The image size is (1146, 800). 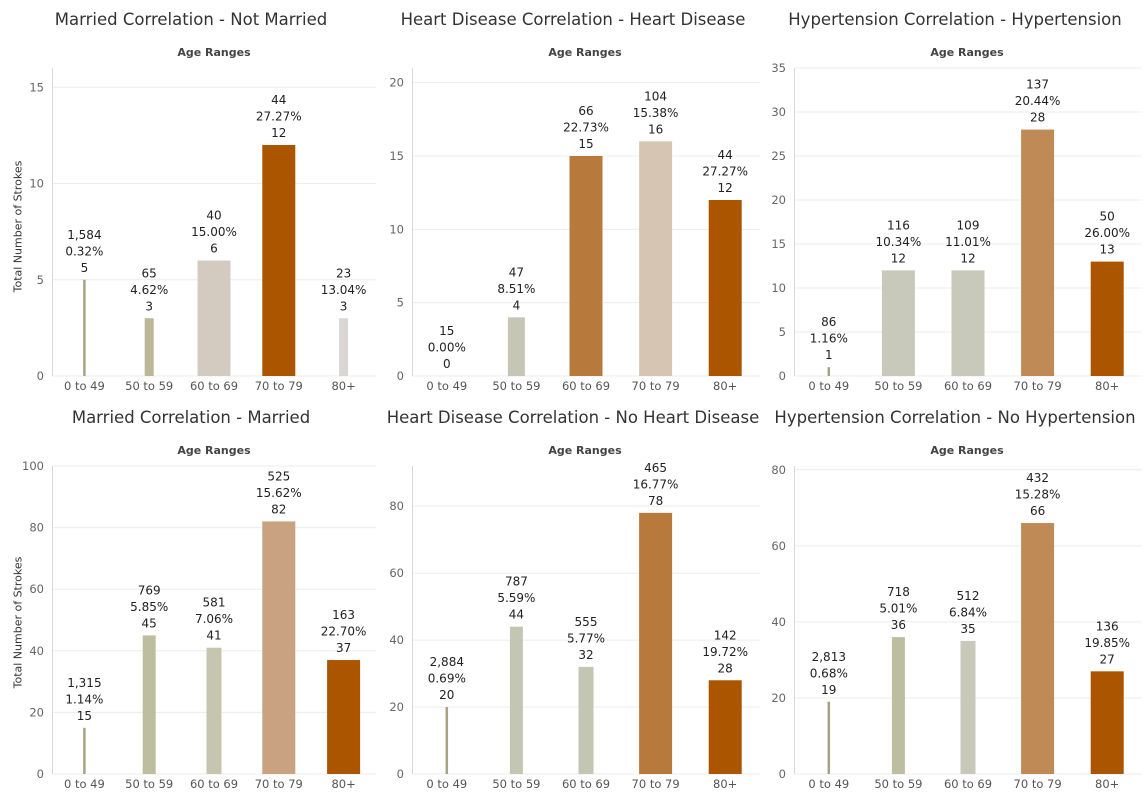 I want to click on data-label-value: 82, so click(x=278, y=509).